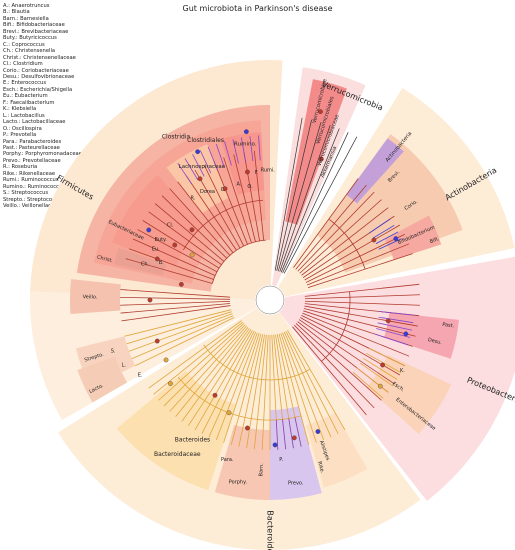 The width and height of the screenshot is (515, 550). Describe the element at coordinates (257, 173) in the screenshot. I see `label-f: F.` at that location.